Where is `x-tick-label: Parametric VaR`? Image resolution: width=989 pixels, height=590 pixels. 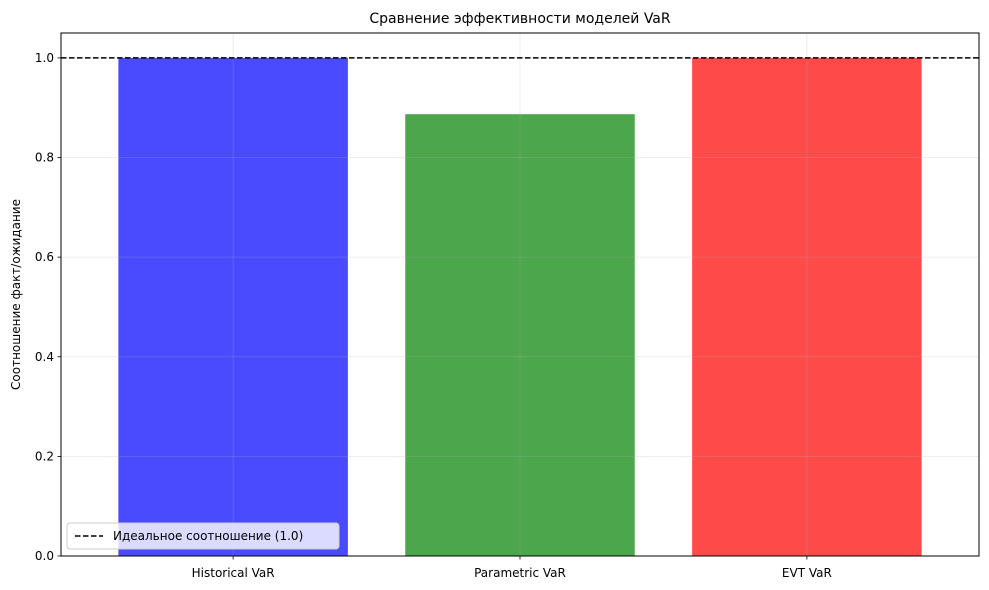
x-tick-label: Parametric VaR is located at coordinates (520, 573).